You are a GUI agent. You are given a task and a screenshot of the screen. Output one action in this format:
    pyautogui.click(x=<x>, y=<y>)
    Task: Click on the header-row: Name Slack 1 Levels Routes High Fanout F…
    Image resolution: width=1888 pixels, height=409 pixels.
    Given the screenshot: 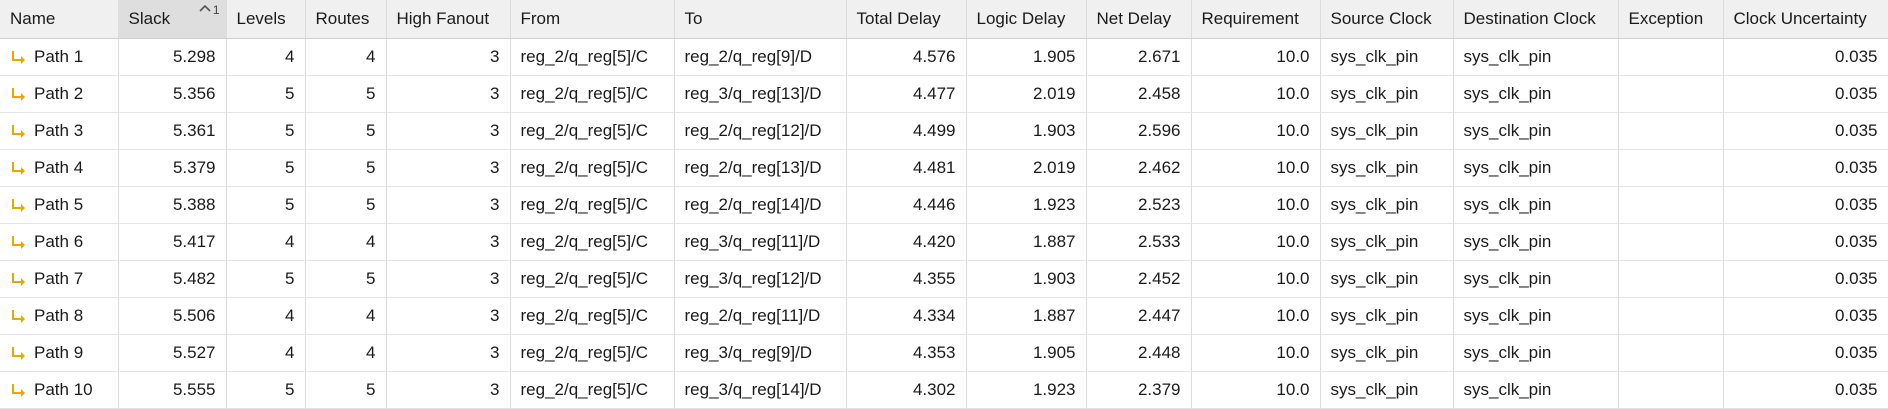 What is the action you would take?
    pyautogui.click(x=944, y=19)
    